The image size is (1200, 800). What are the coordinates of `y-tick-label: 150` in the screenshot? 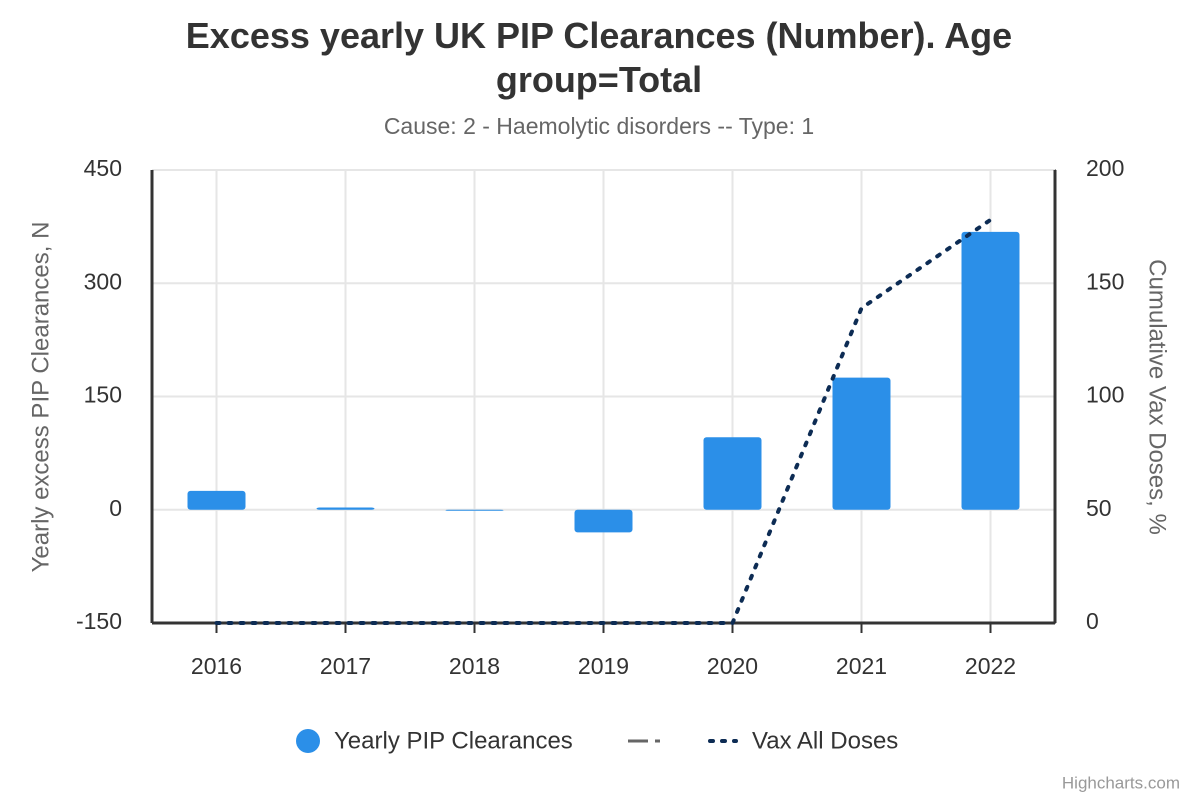 It's located at (103, 395).